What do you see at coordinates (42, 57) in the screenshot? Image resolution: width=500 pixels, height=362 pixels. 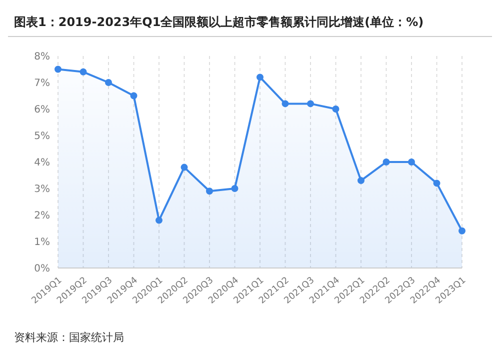 I see `y-tick-label: 8%` at bounding box center [42, 57].